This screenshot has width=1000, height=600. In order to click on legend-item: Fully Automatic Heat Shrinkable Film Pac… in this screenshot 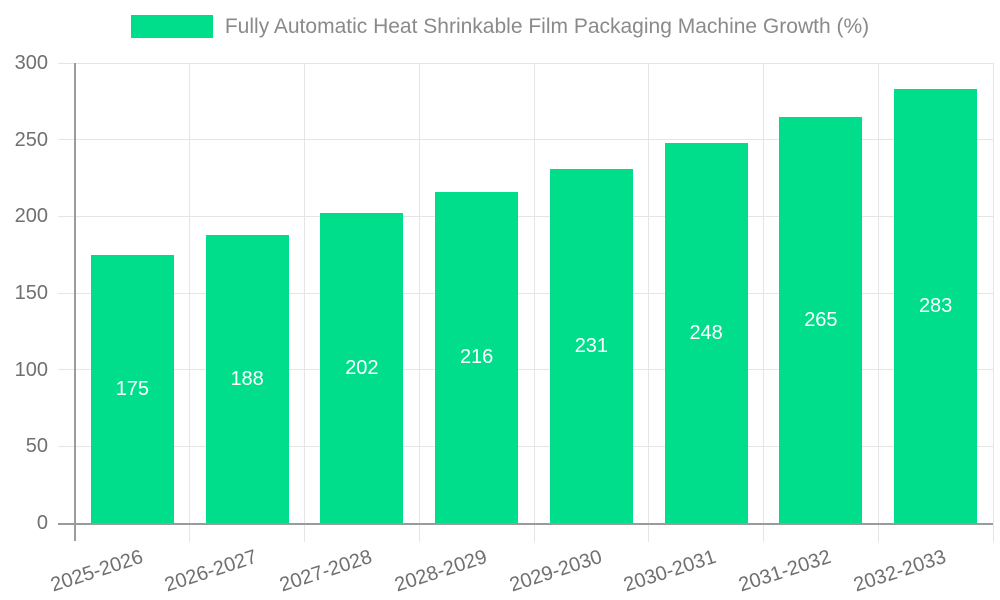, I will do `click(500, 26)`.